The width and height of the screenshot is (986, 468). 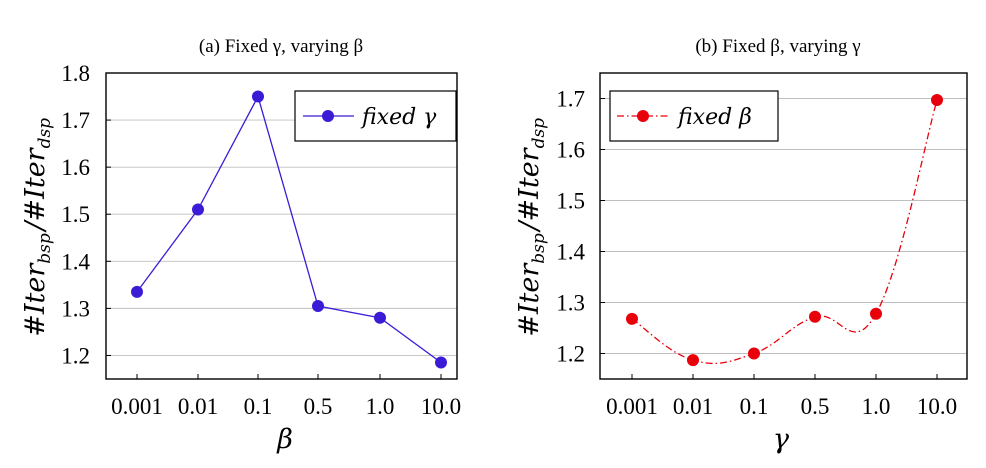 What do you see at coordinates (570, 303) in the screenshot?
I see `chart-b-y-tick-label: 1.3` at bounding box center [570, 303].